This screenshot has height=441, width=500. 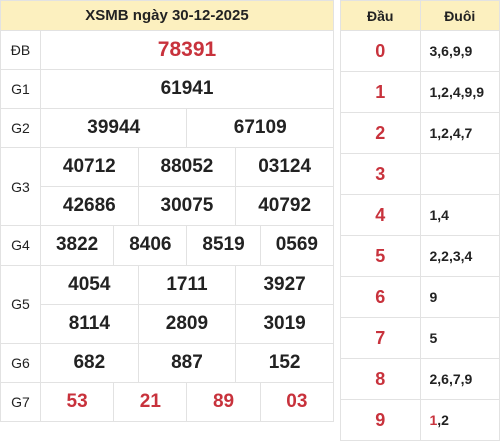 What do you see at coordinates (89, 167) in the screenshot?
I see `prize-number-g3: 40712` at bounding box center [89, 167].